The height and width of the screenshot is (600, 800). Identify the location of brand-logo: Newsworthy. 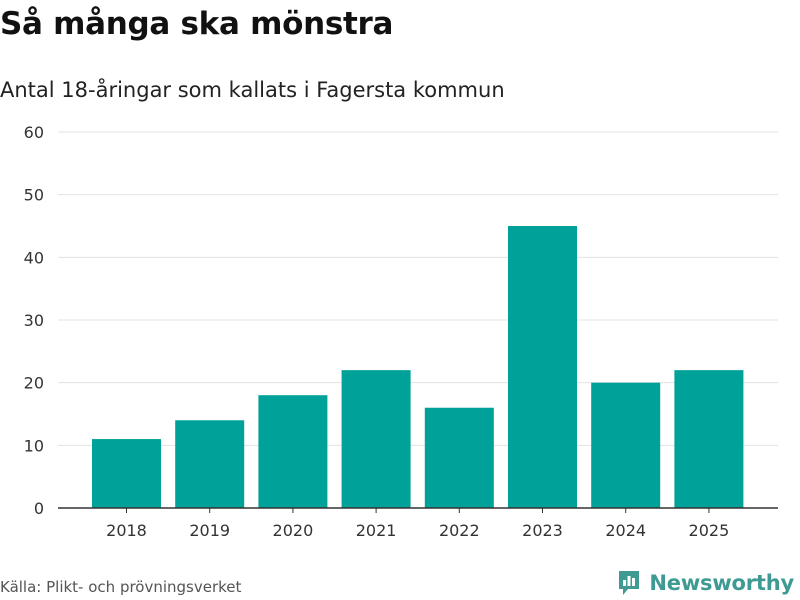
(705, 583).